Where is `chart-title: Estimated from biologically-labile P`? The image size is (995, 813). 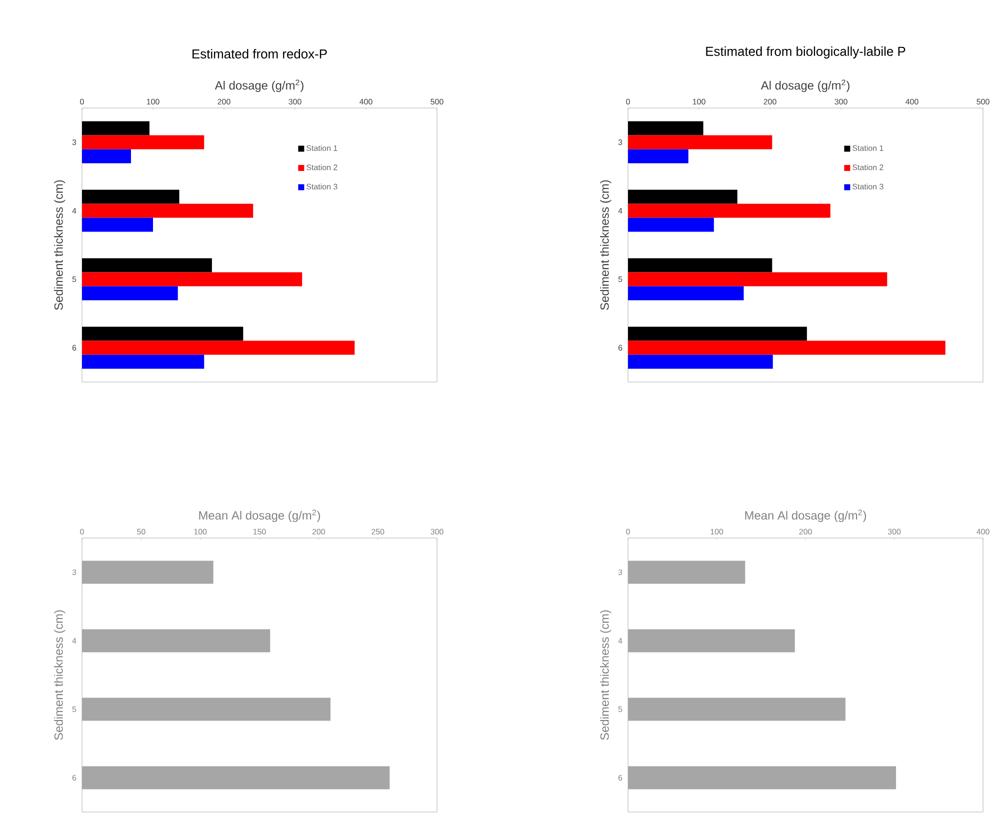
chart-title: Estimated from biologically-labile P is located at coordinates (806, 52).